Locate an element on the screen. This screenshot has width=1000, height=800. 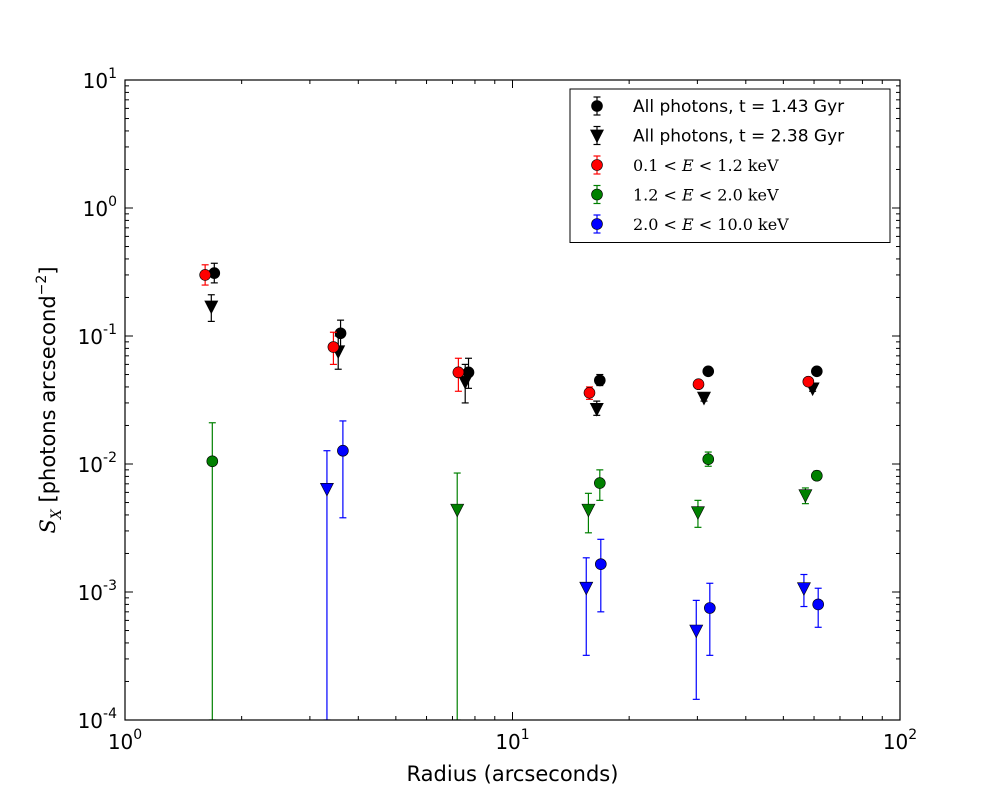
y-axis-label: SX [photons arcsecond−2] is located at coordinates (49, 399).